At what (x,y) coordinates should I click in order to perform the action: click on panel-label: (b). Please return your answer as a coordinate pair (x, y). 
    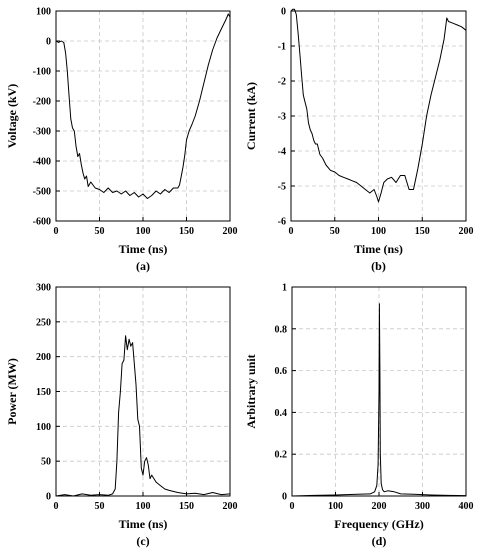
    Looking at the image, I should click on (378, 266).